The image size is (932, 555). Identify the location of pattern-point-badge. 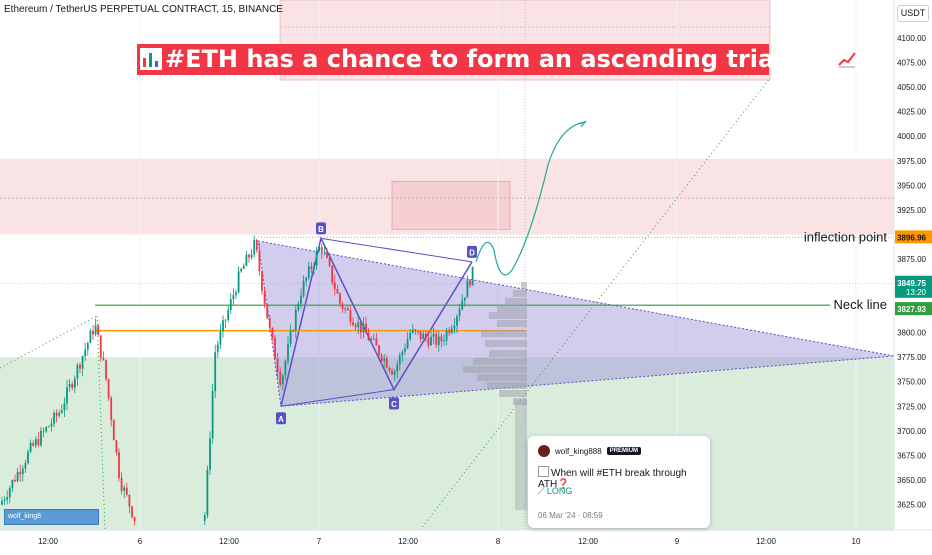
(472, 251).